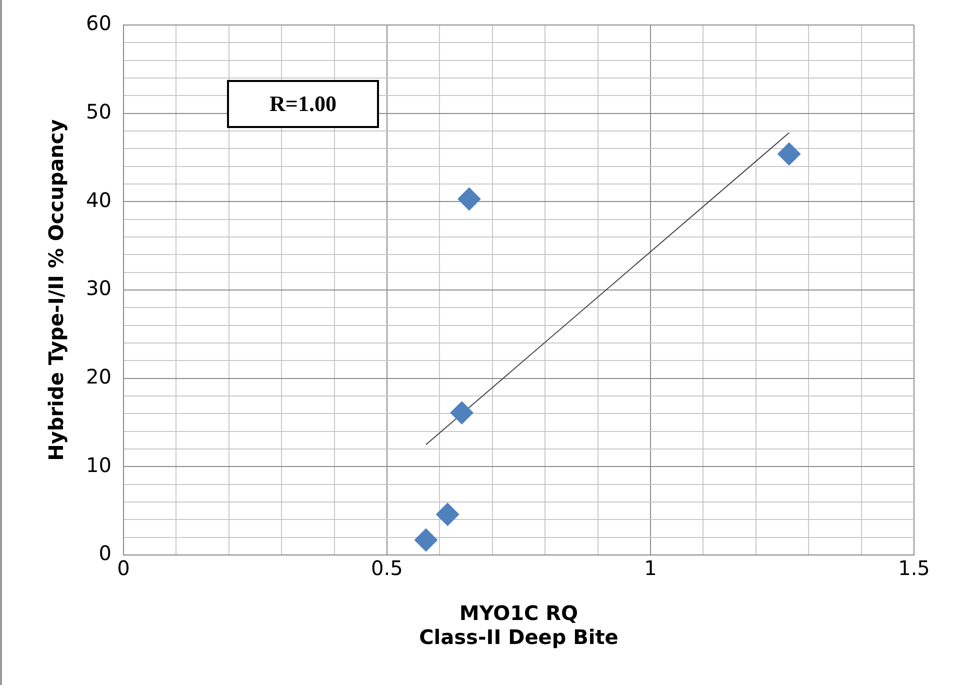  What do you see at coordinates (99, 464) in the screenshot?
I see `y-tick-label: 10` at bounding box center [99, 464].